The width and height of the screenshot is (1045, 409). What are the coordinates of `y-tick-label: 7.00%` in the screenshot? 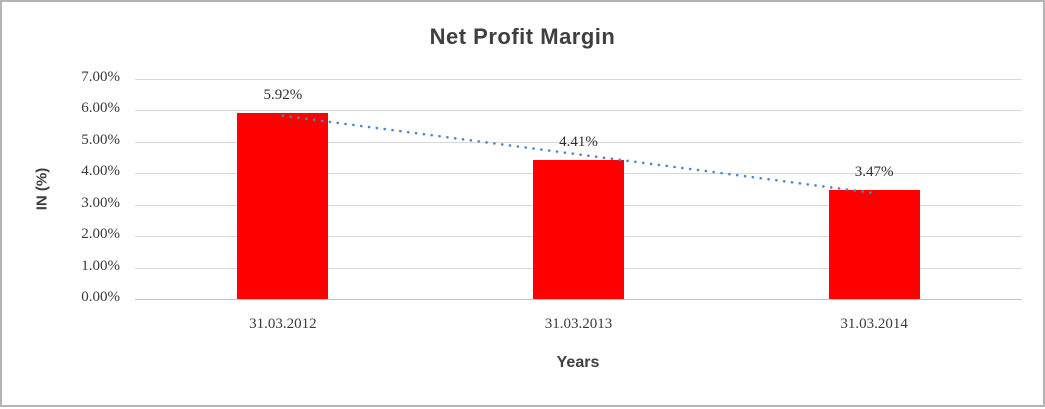 It's located at (100, 77).